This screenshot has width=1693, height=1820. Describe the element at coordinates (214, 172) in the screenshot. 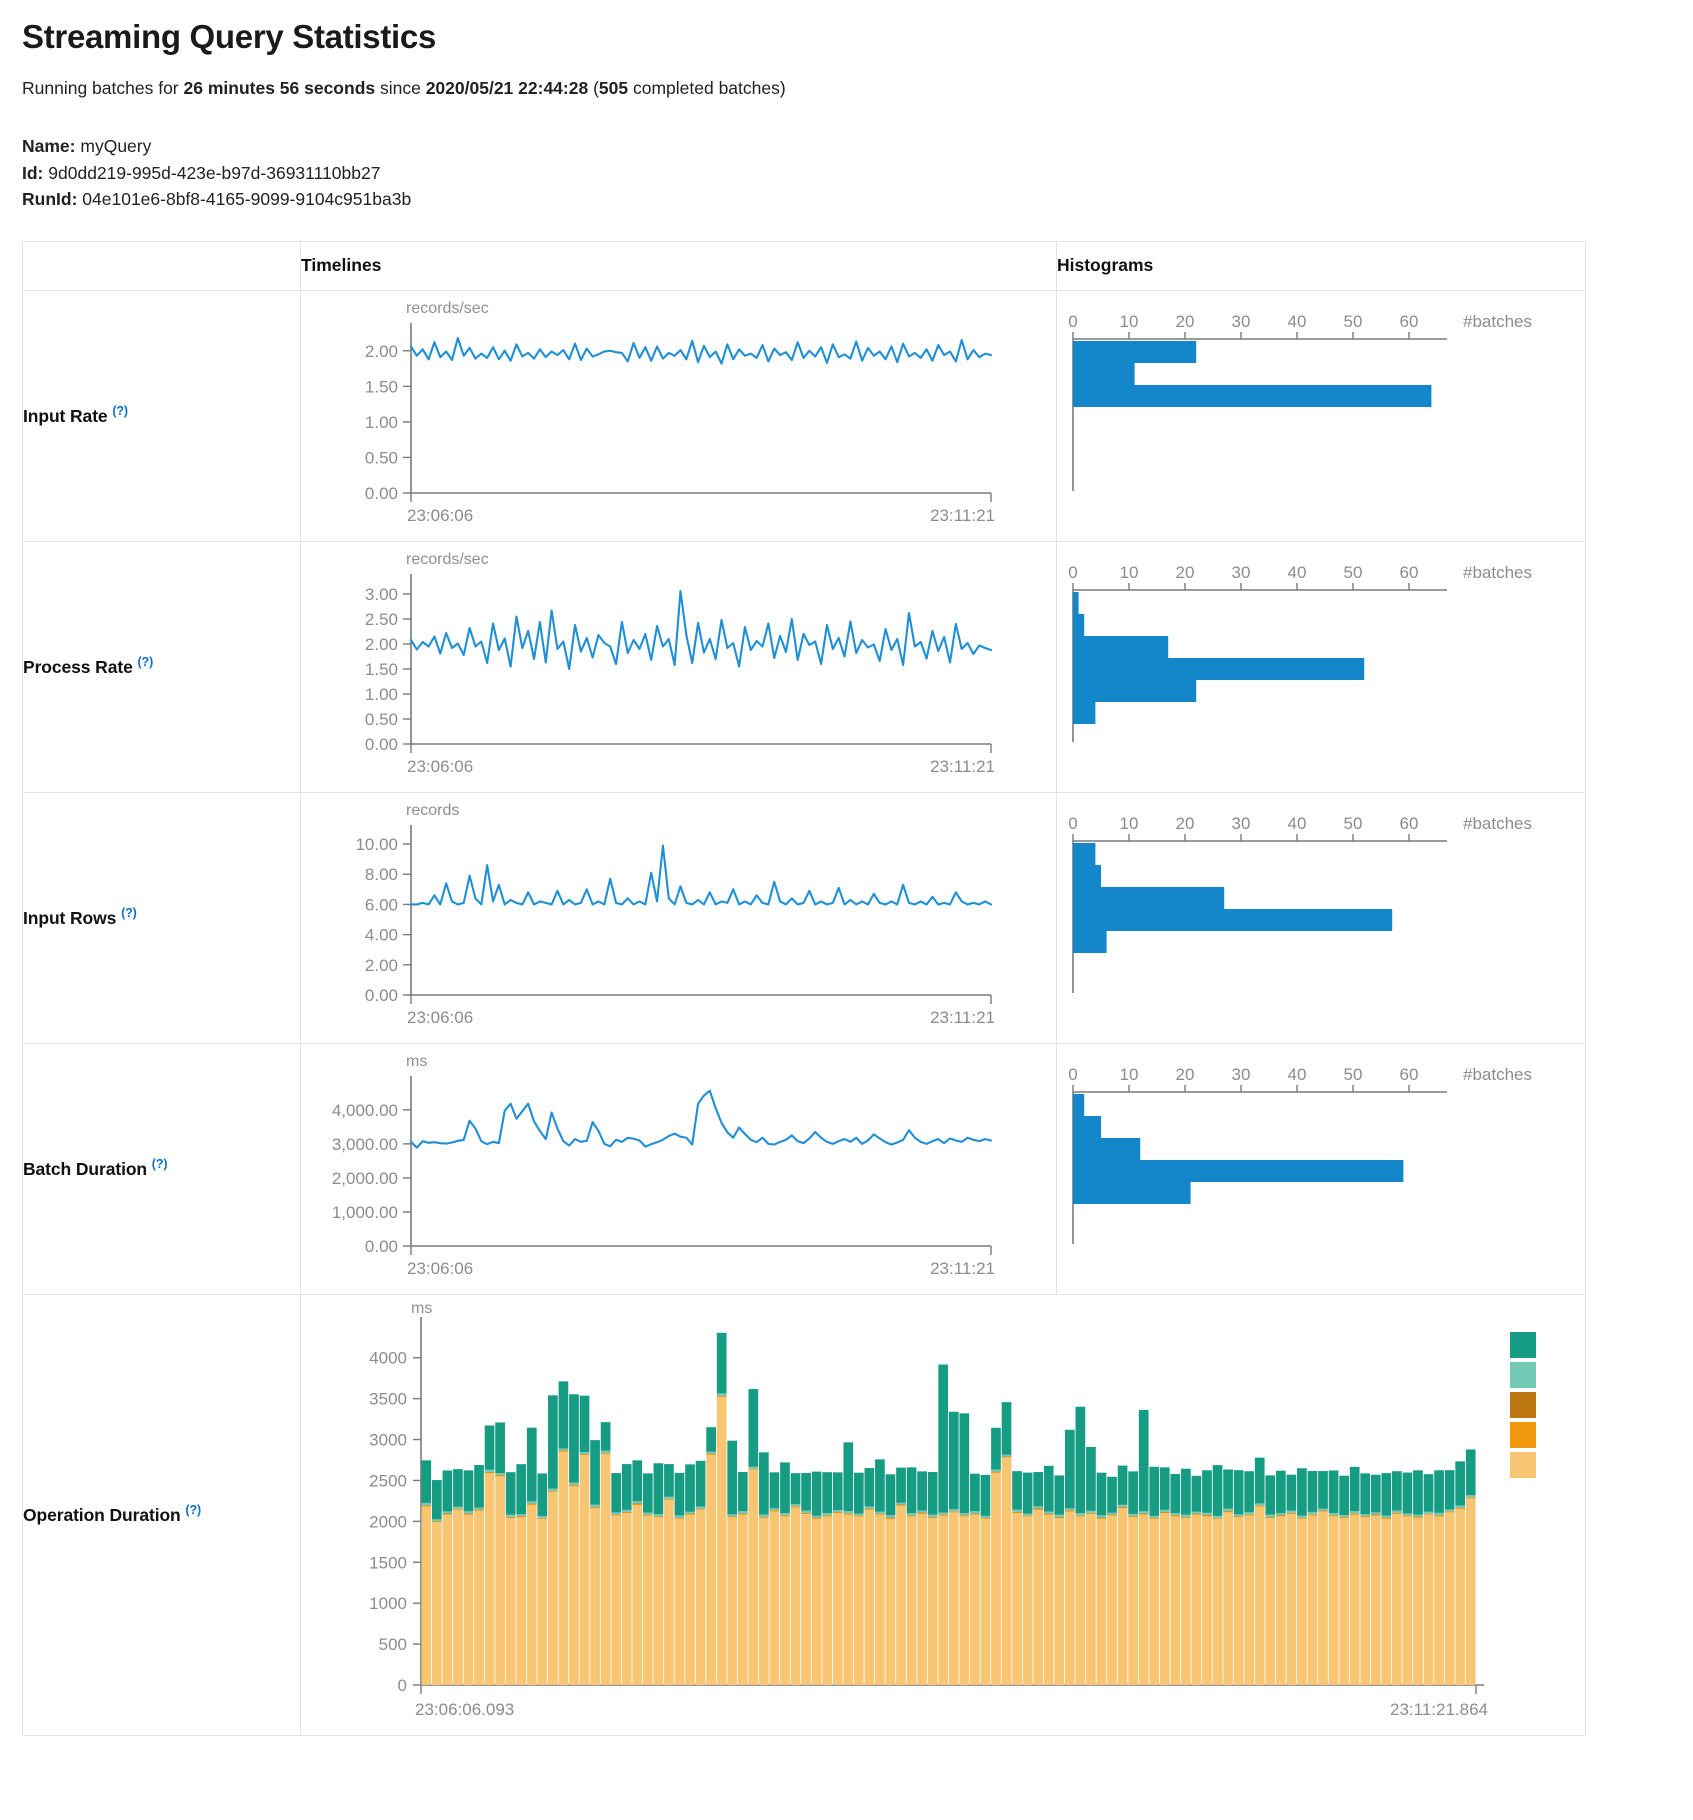

I see `meta-id-value: 9d0dd219-995d-423e-b97d-36931110bb27` at that location.